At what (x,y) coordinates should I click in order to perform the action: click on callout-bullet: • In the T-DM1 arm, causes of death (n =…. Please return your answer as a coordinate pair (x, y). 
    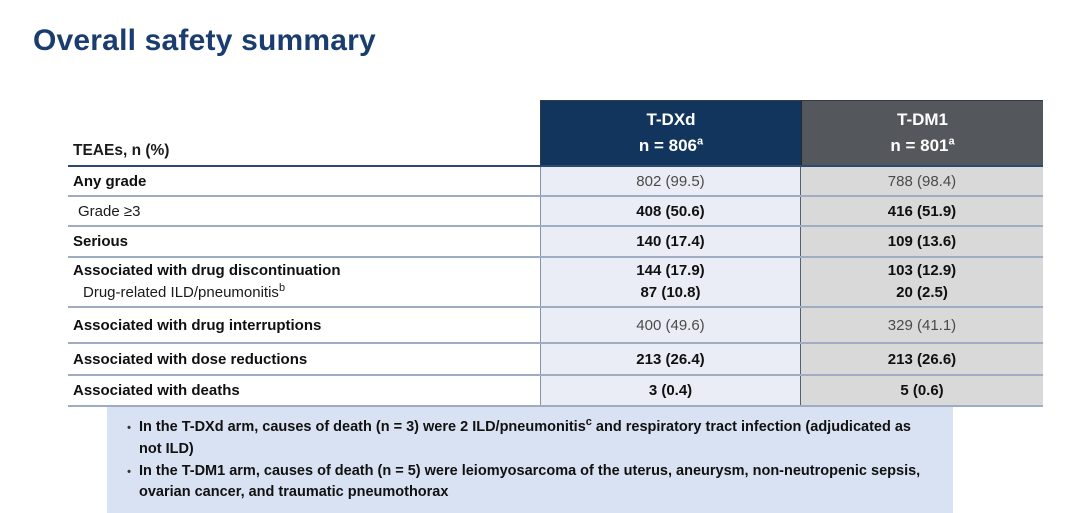
    Looking at the image, I should click on (528, 483).